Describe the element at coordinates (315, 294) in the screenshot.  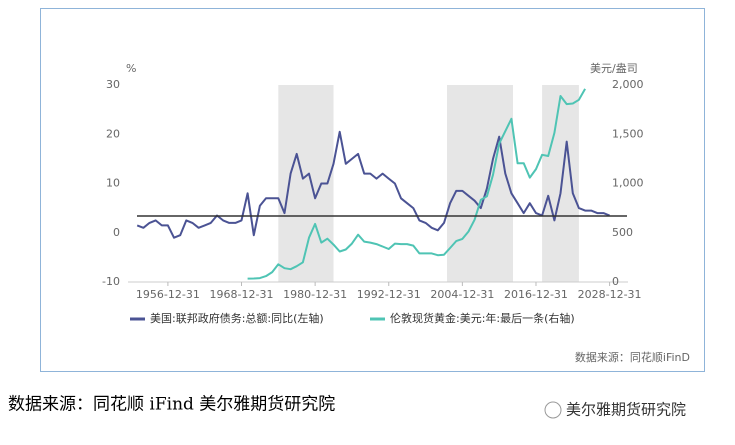
I see `x-tick-label: 1980-12-31` at that location.